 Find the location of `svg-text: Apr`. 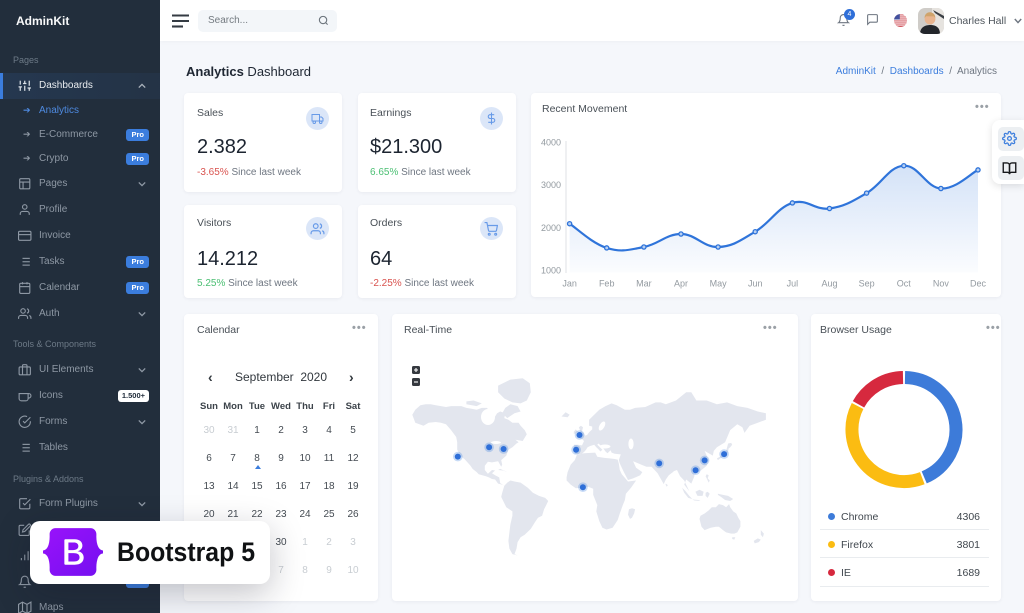

svg-text: Apr is located at coordinates (681, 284).